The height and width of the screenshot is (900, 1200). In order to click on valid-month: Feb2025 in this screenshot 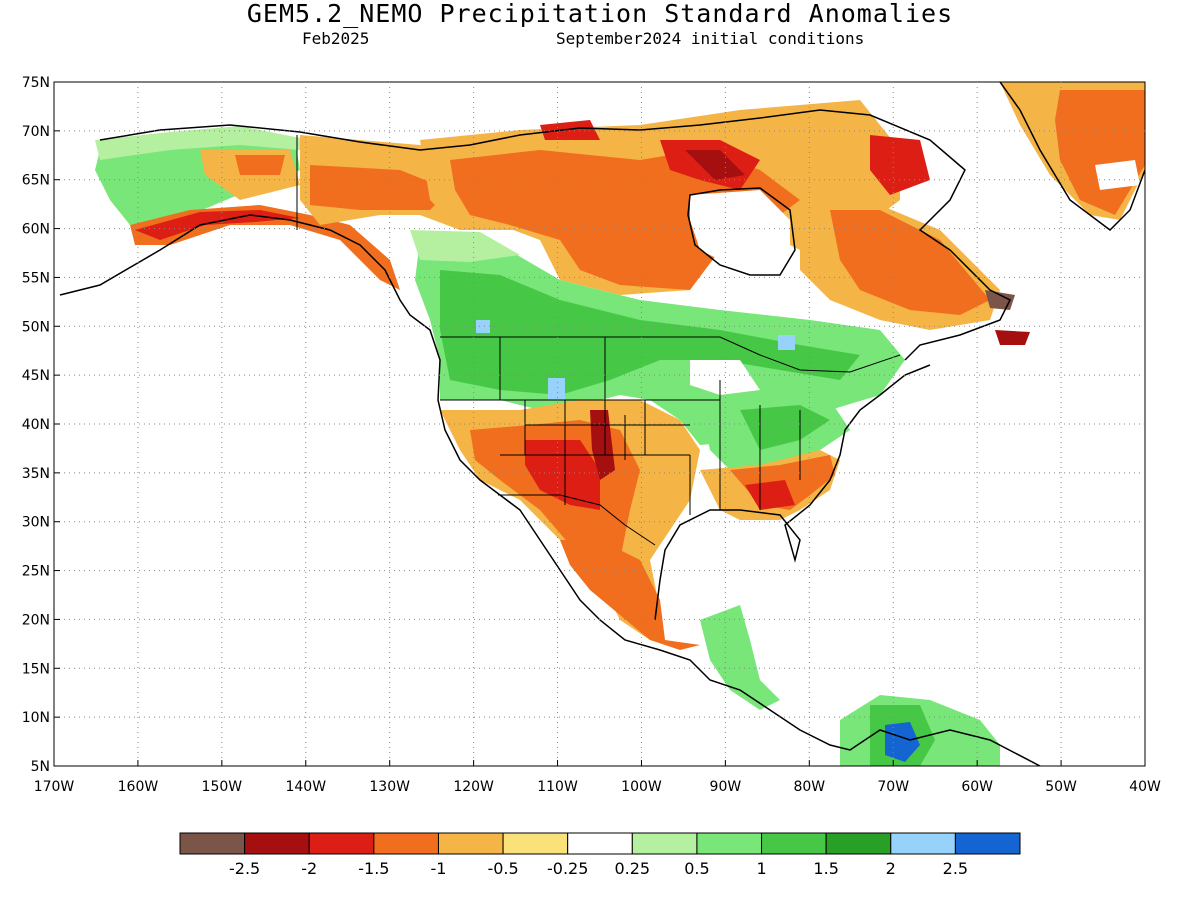, I will do `click(336, 38)`.